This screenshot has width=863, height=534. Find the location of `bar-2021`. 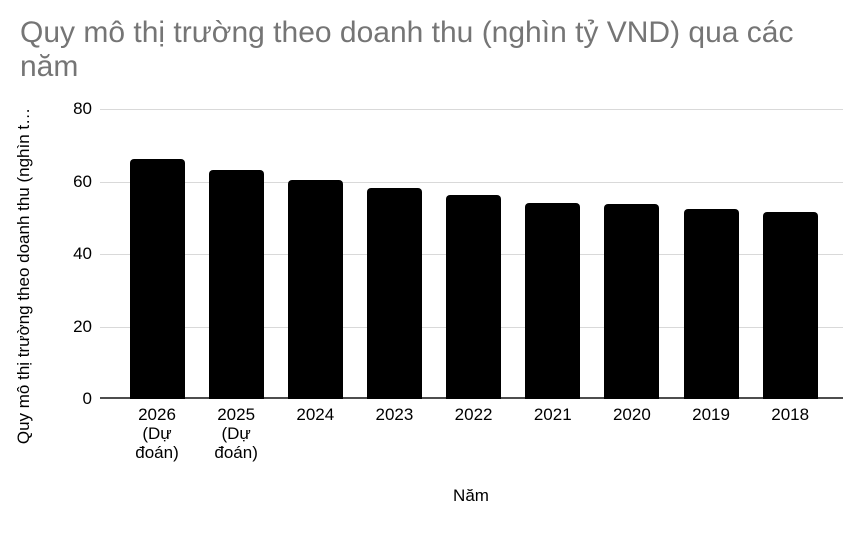

bar-2021 is located at coordinates (553, 300).